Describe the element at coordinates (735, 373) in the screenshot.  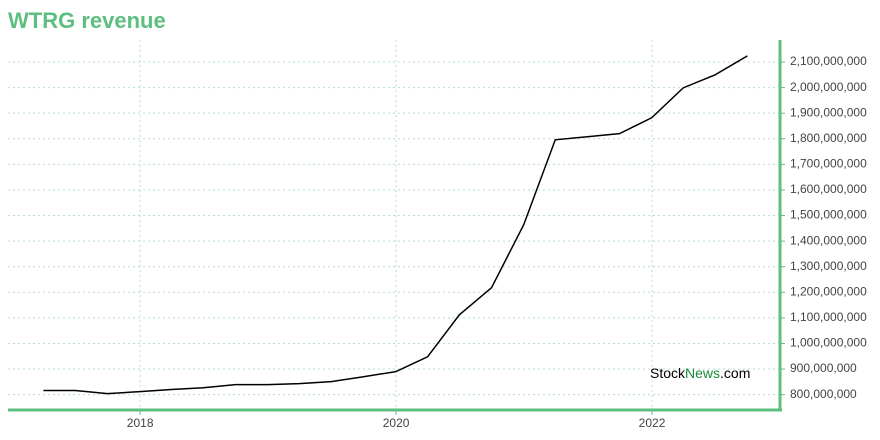
I see `watermark-part: .com` at that location.